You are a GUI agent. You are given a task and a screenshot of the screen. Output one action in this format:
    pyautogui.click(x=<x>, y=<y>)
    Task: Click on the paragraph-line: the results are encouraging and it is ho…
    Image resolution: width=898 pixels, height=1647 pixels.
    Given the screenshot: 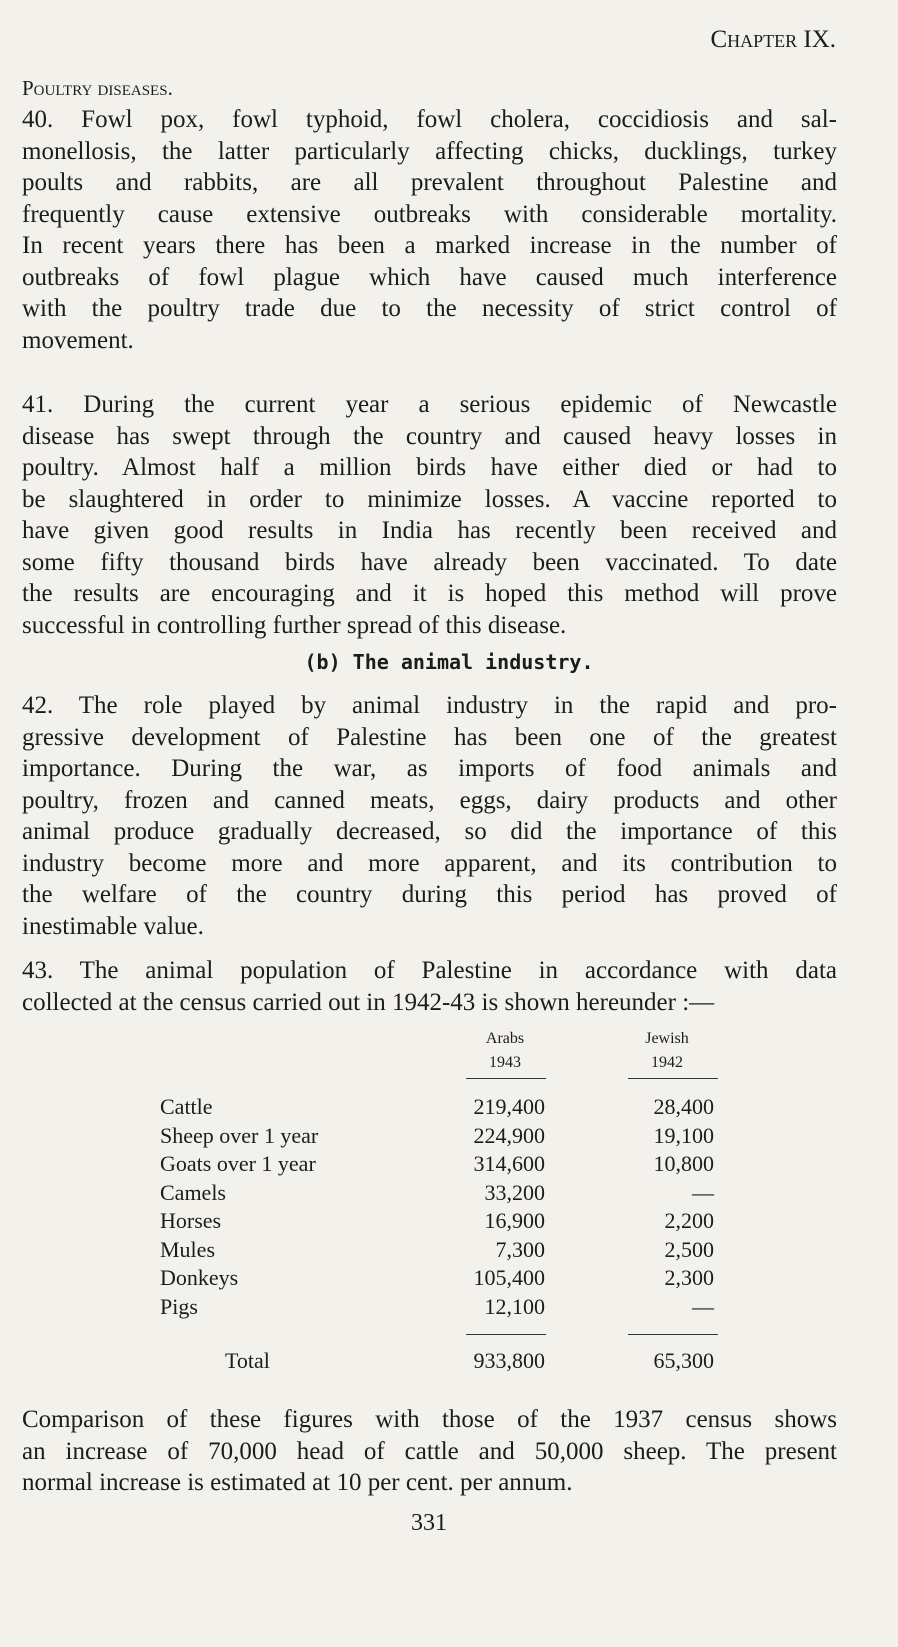 What is the action you would take?
    pyautogui.click(x=429, y=593)
    